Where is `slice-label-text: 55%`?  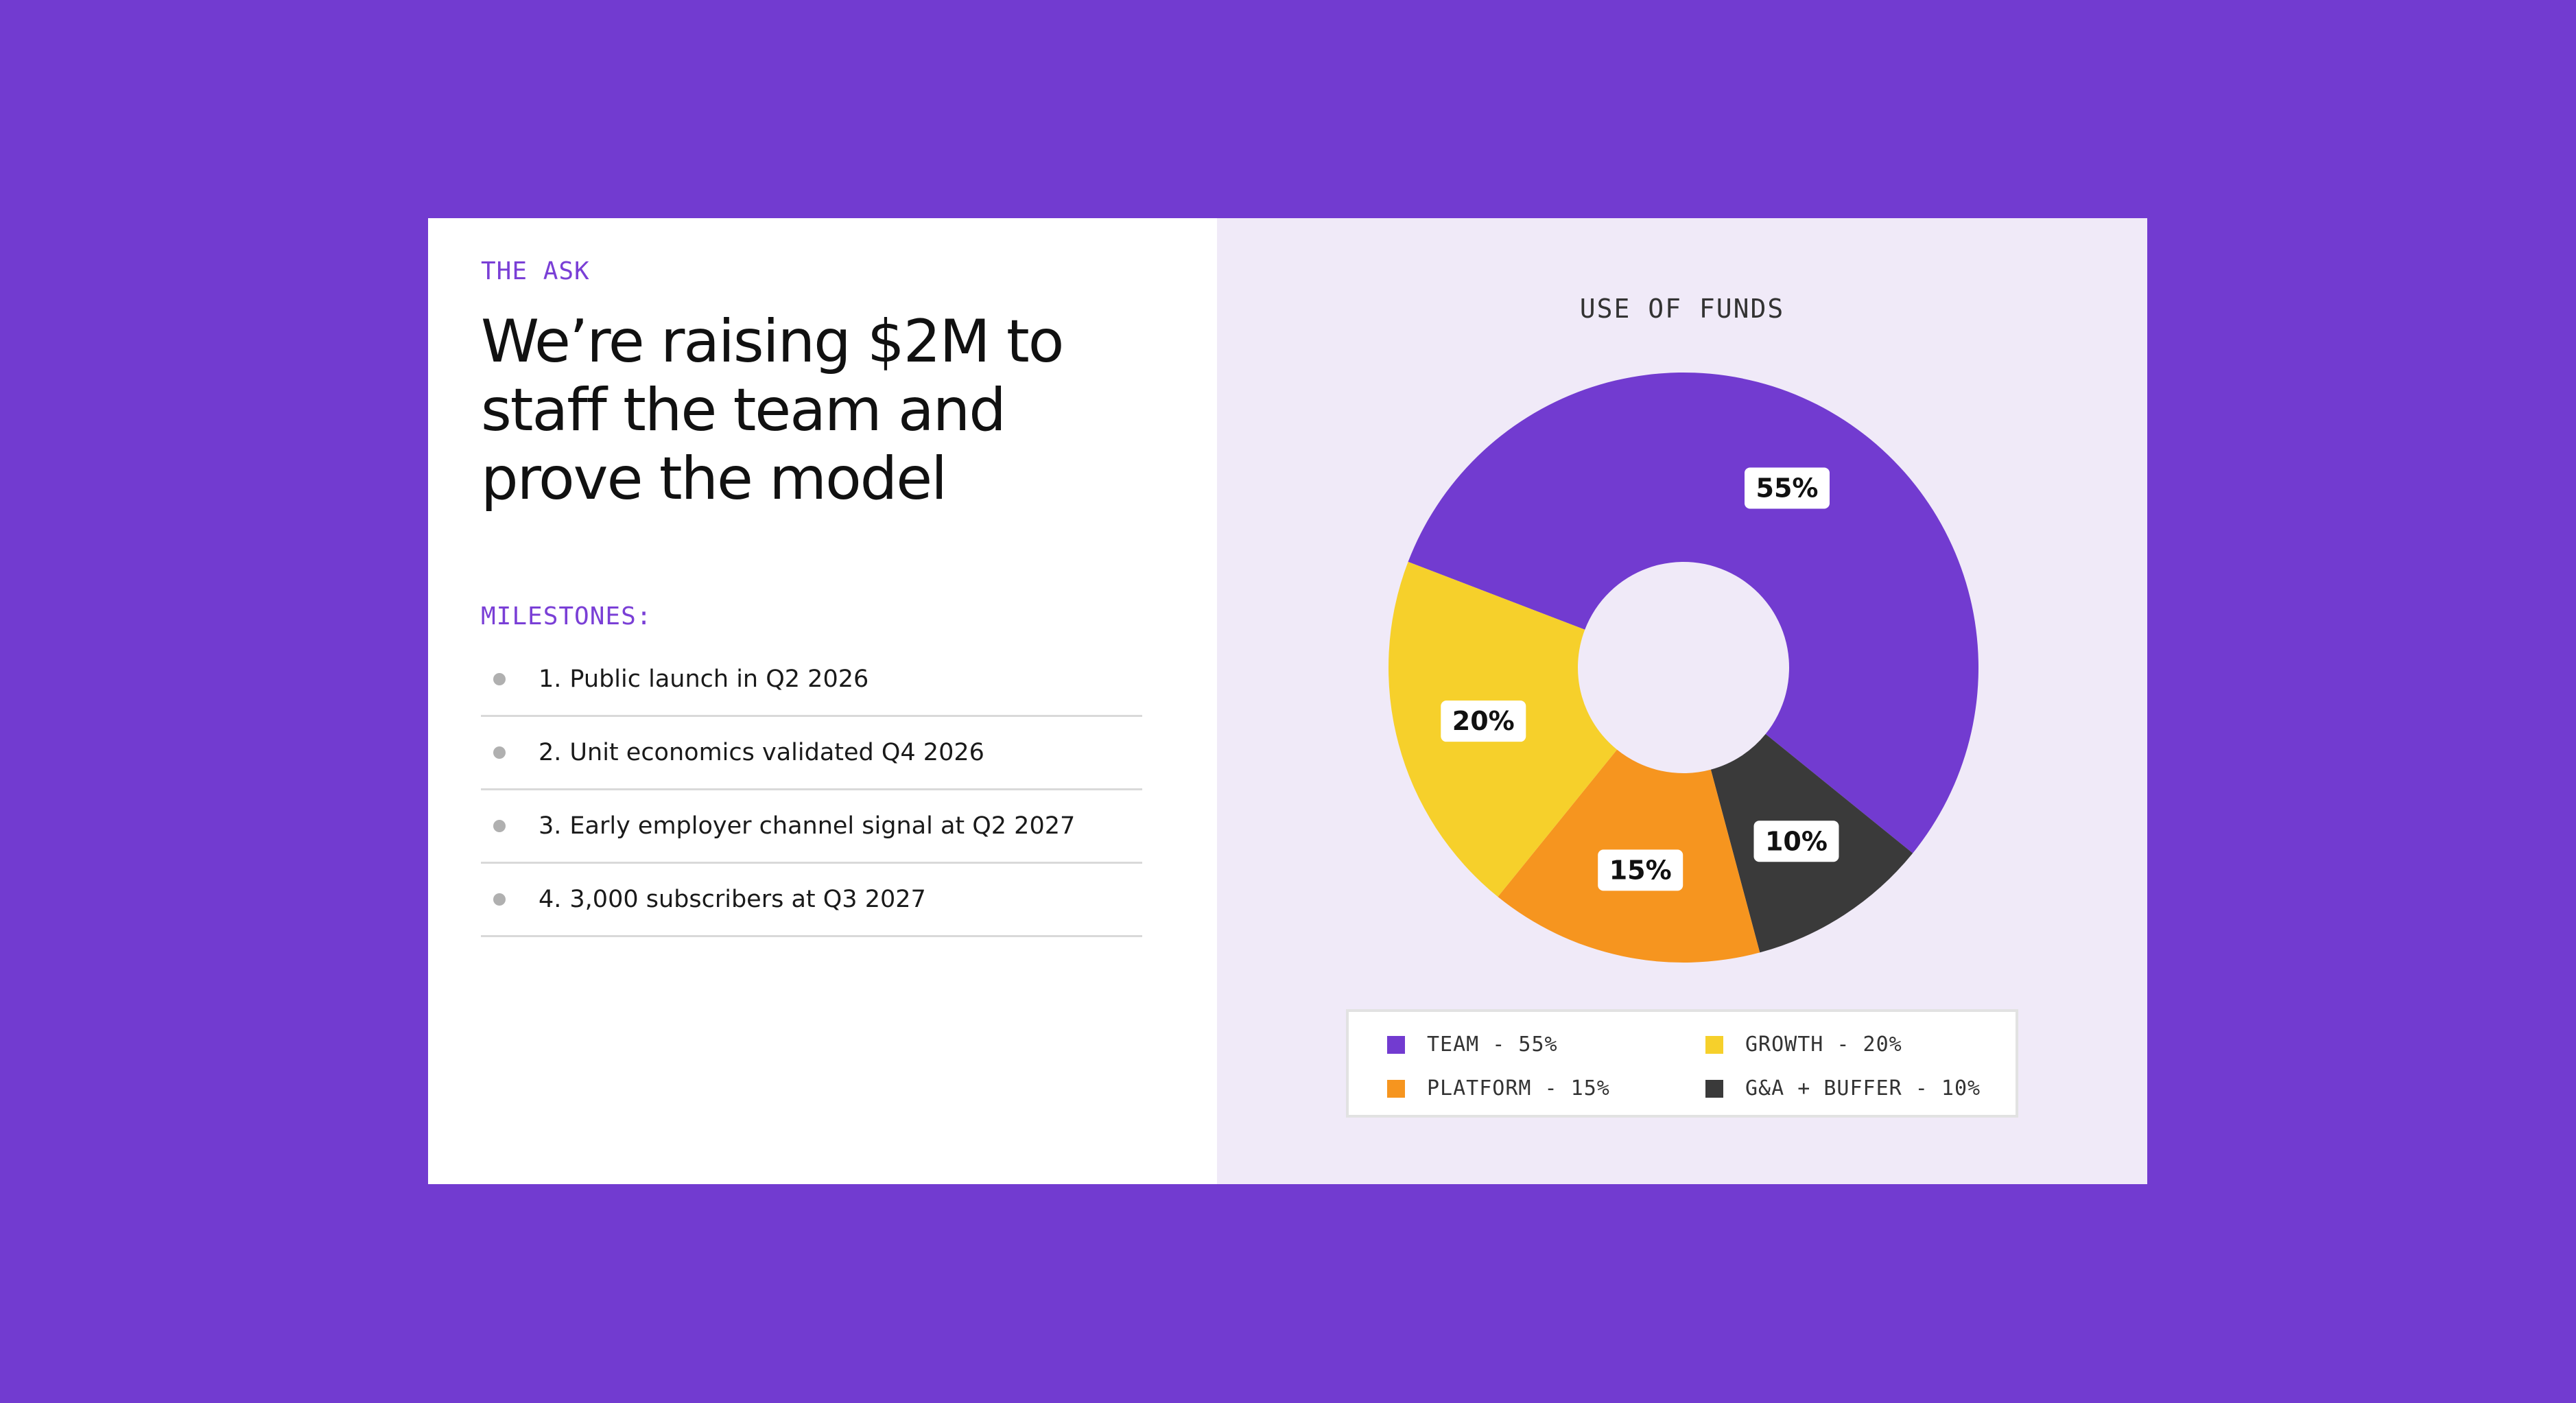 slice-label-text: 55% is located at coordinates (1787, 488).